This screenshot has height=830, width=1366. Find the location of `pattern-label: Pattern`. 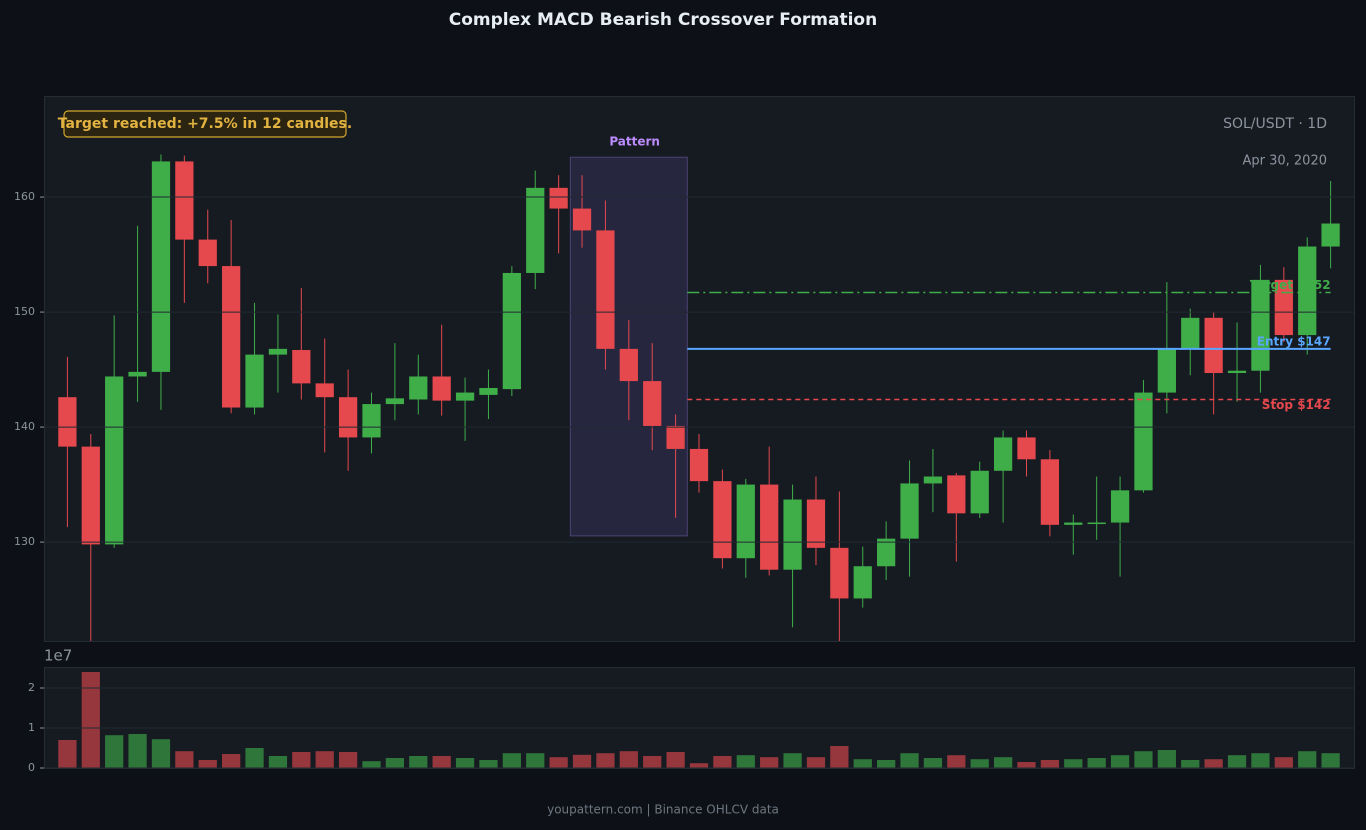

pattern-label: Pattern is located at coordinates (634, 142).